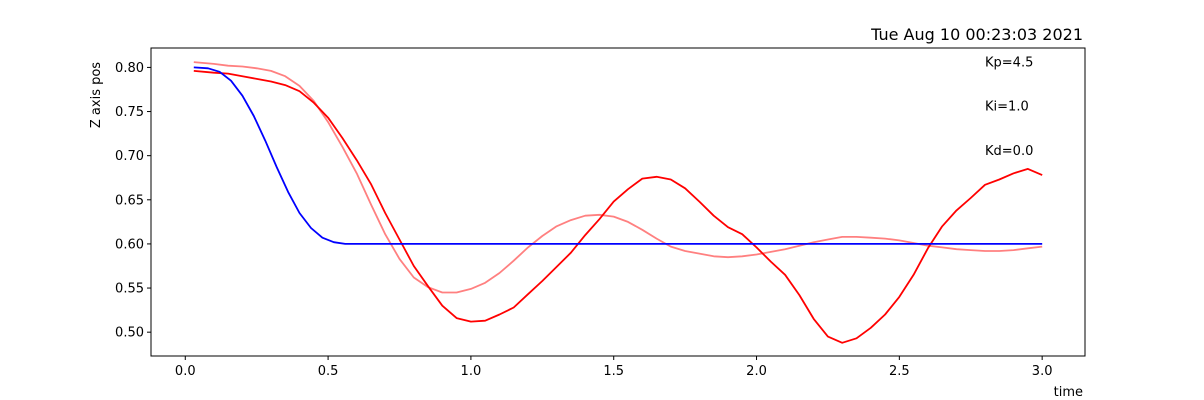  I want to click on y-tick-label: 0.80, so click(129, 68).